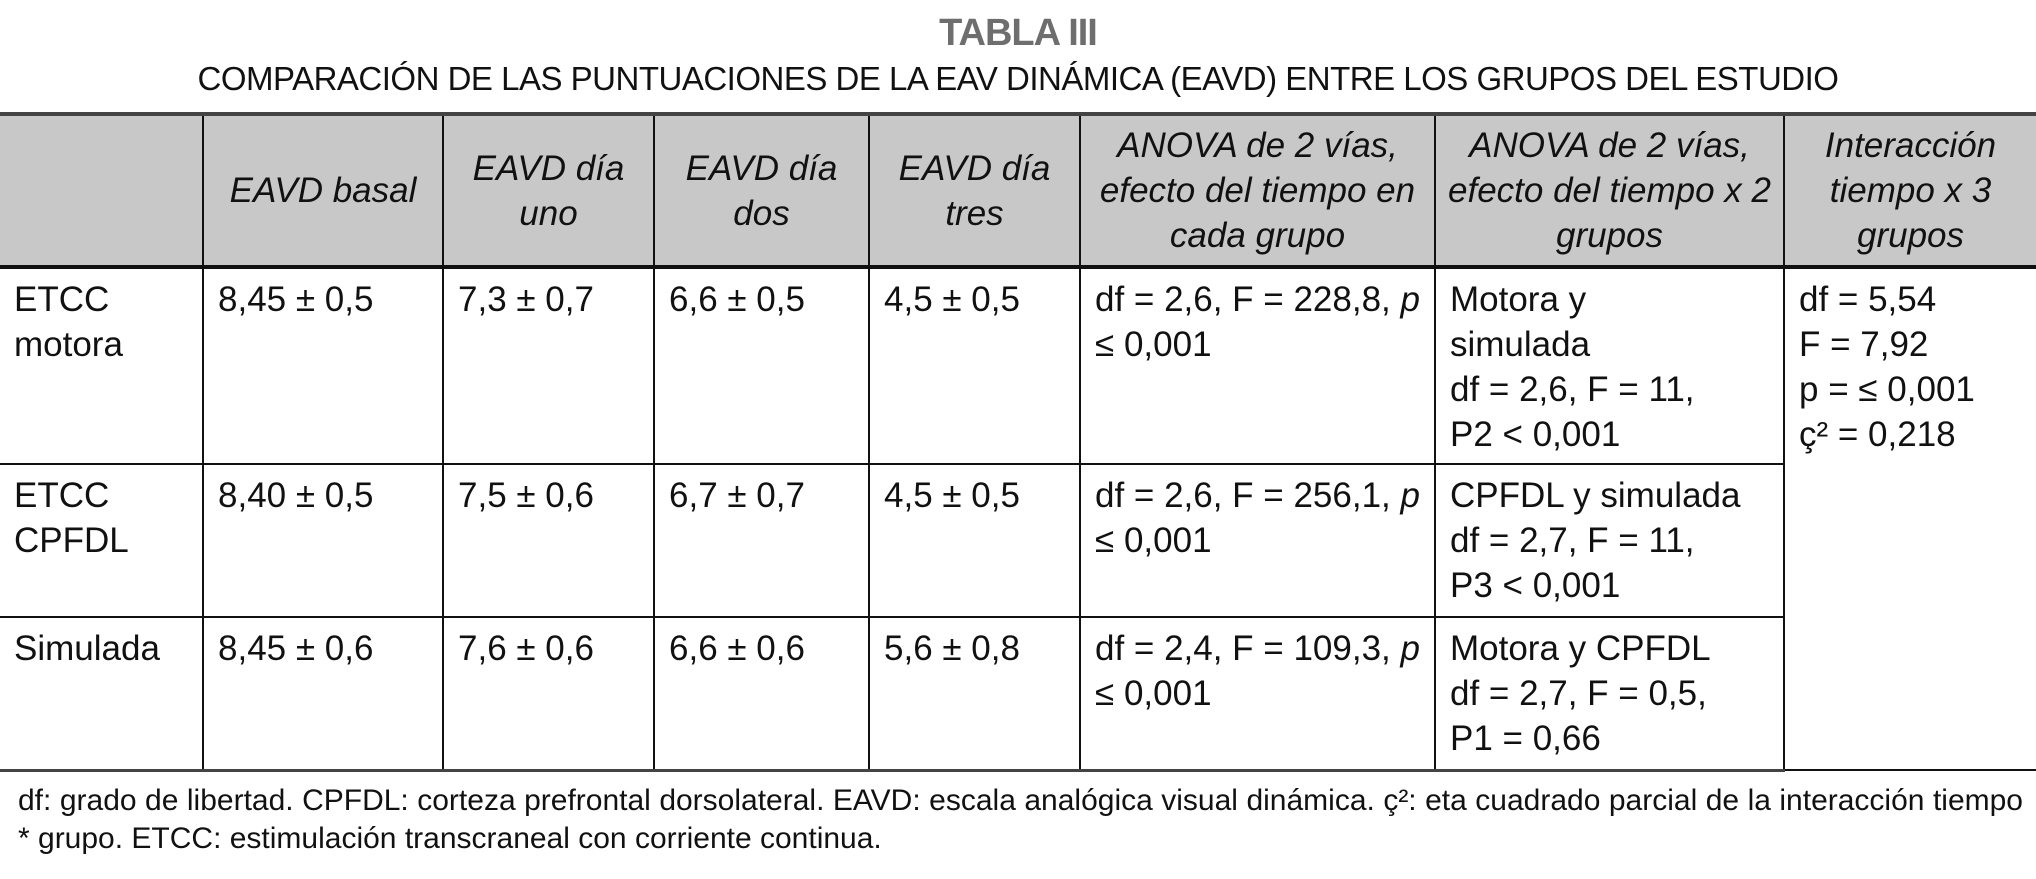 The image size is (2036, 879). What do you see at coordinates (102, 540) in the screenshot?
I see `group-cell: ETCC CPFDL` at bounding box center [102, 540].